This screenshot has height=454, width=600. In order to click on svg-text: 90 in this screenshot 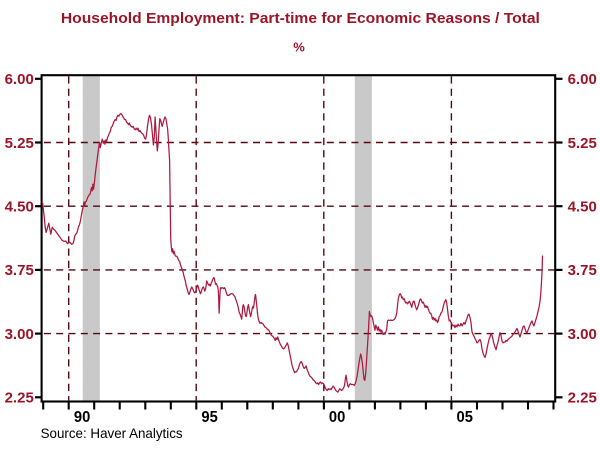, I will do `click(82, 417)`.